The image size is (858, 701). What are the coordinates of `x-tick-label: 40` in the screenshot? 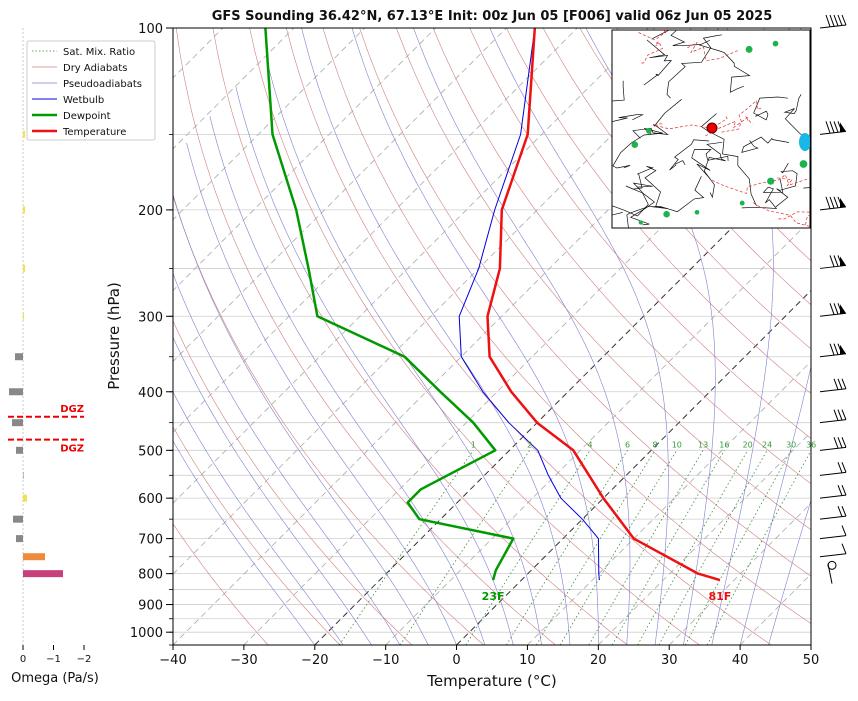 It's located at (740, 660).